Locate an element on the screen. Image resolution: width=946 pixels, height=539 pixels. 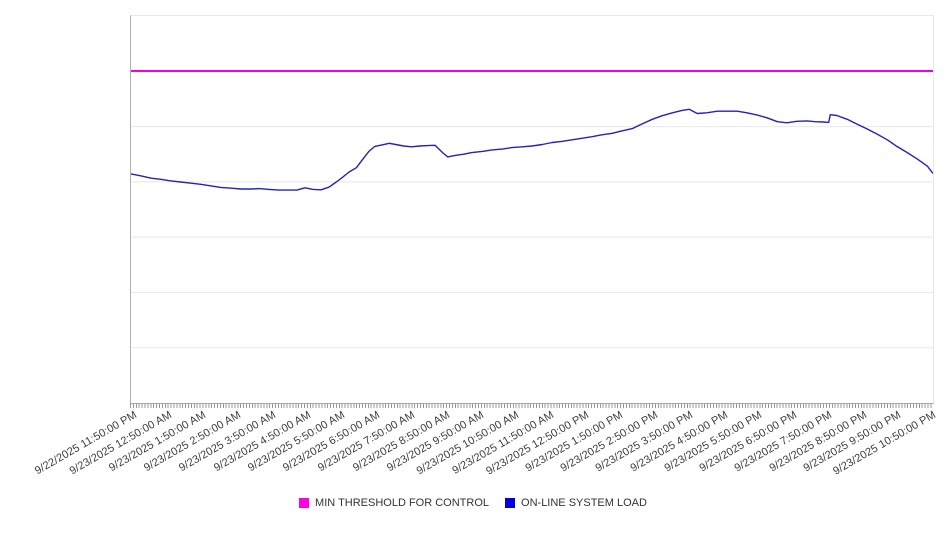
legend-label: MIN THRESHOLD FOR CONTROL is located at coordinates (402, 503).